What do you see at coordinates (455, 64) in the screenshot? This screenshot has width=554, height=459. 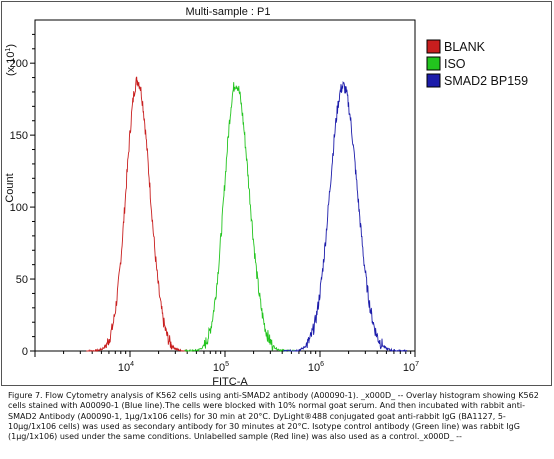 I see `legend-label: ISO` at bounding box center [455, 64].